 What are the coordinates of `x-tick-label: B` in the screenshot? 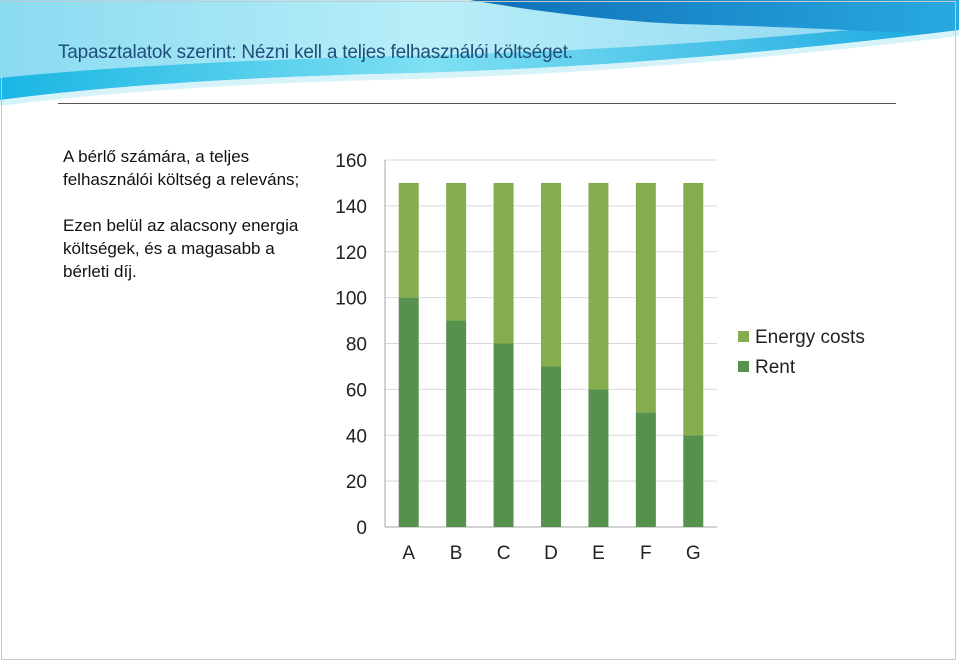 It's located at (456, 553).